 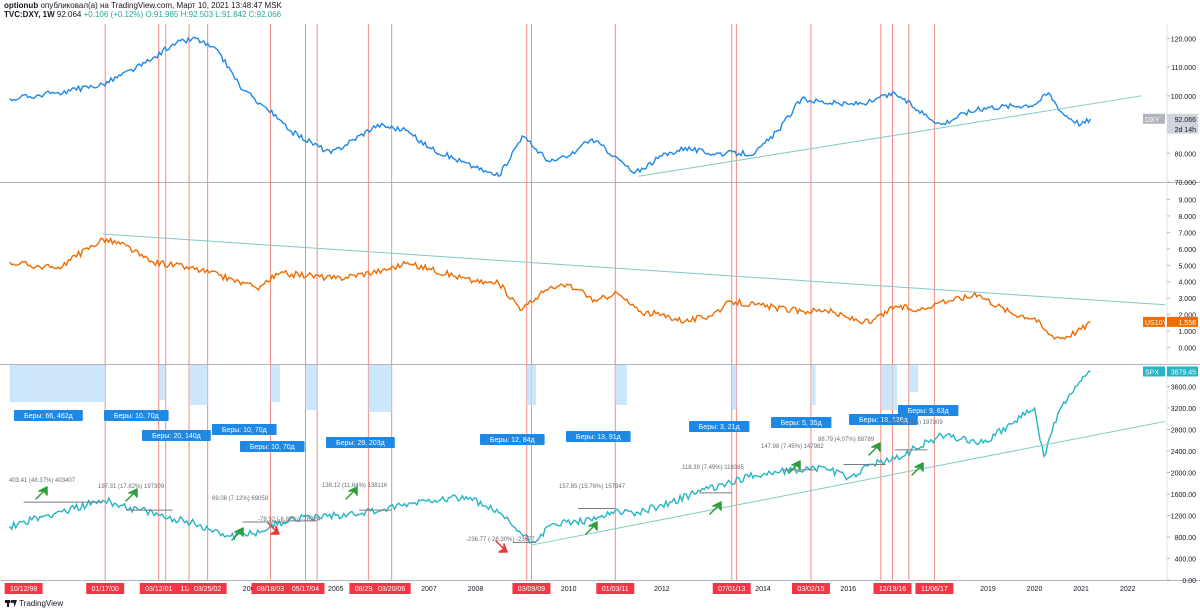 I want to click on last-price: 92.064, so click(x=69, y=14).